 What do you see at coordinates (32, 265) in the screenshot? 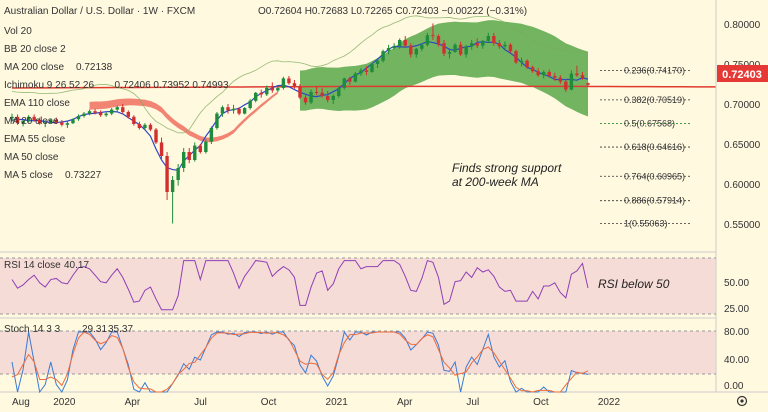
I see `rsi-label: RSI 14 close` at bounding box center [32, 265].